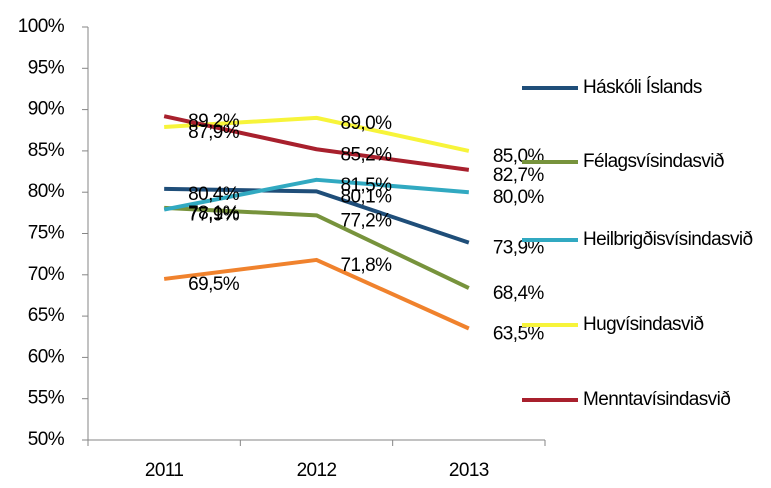 The image size is (771, 488). What do you see at coordinates (46, 274) in the screenshot?
I see `y-tick-label: 70%` at bounding box center [46, 274].